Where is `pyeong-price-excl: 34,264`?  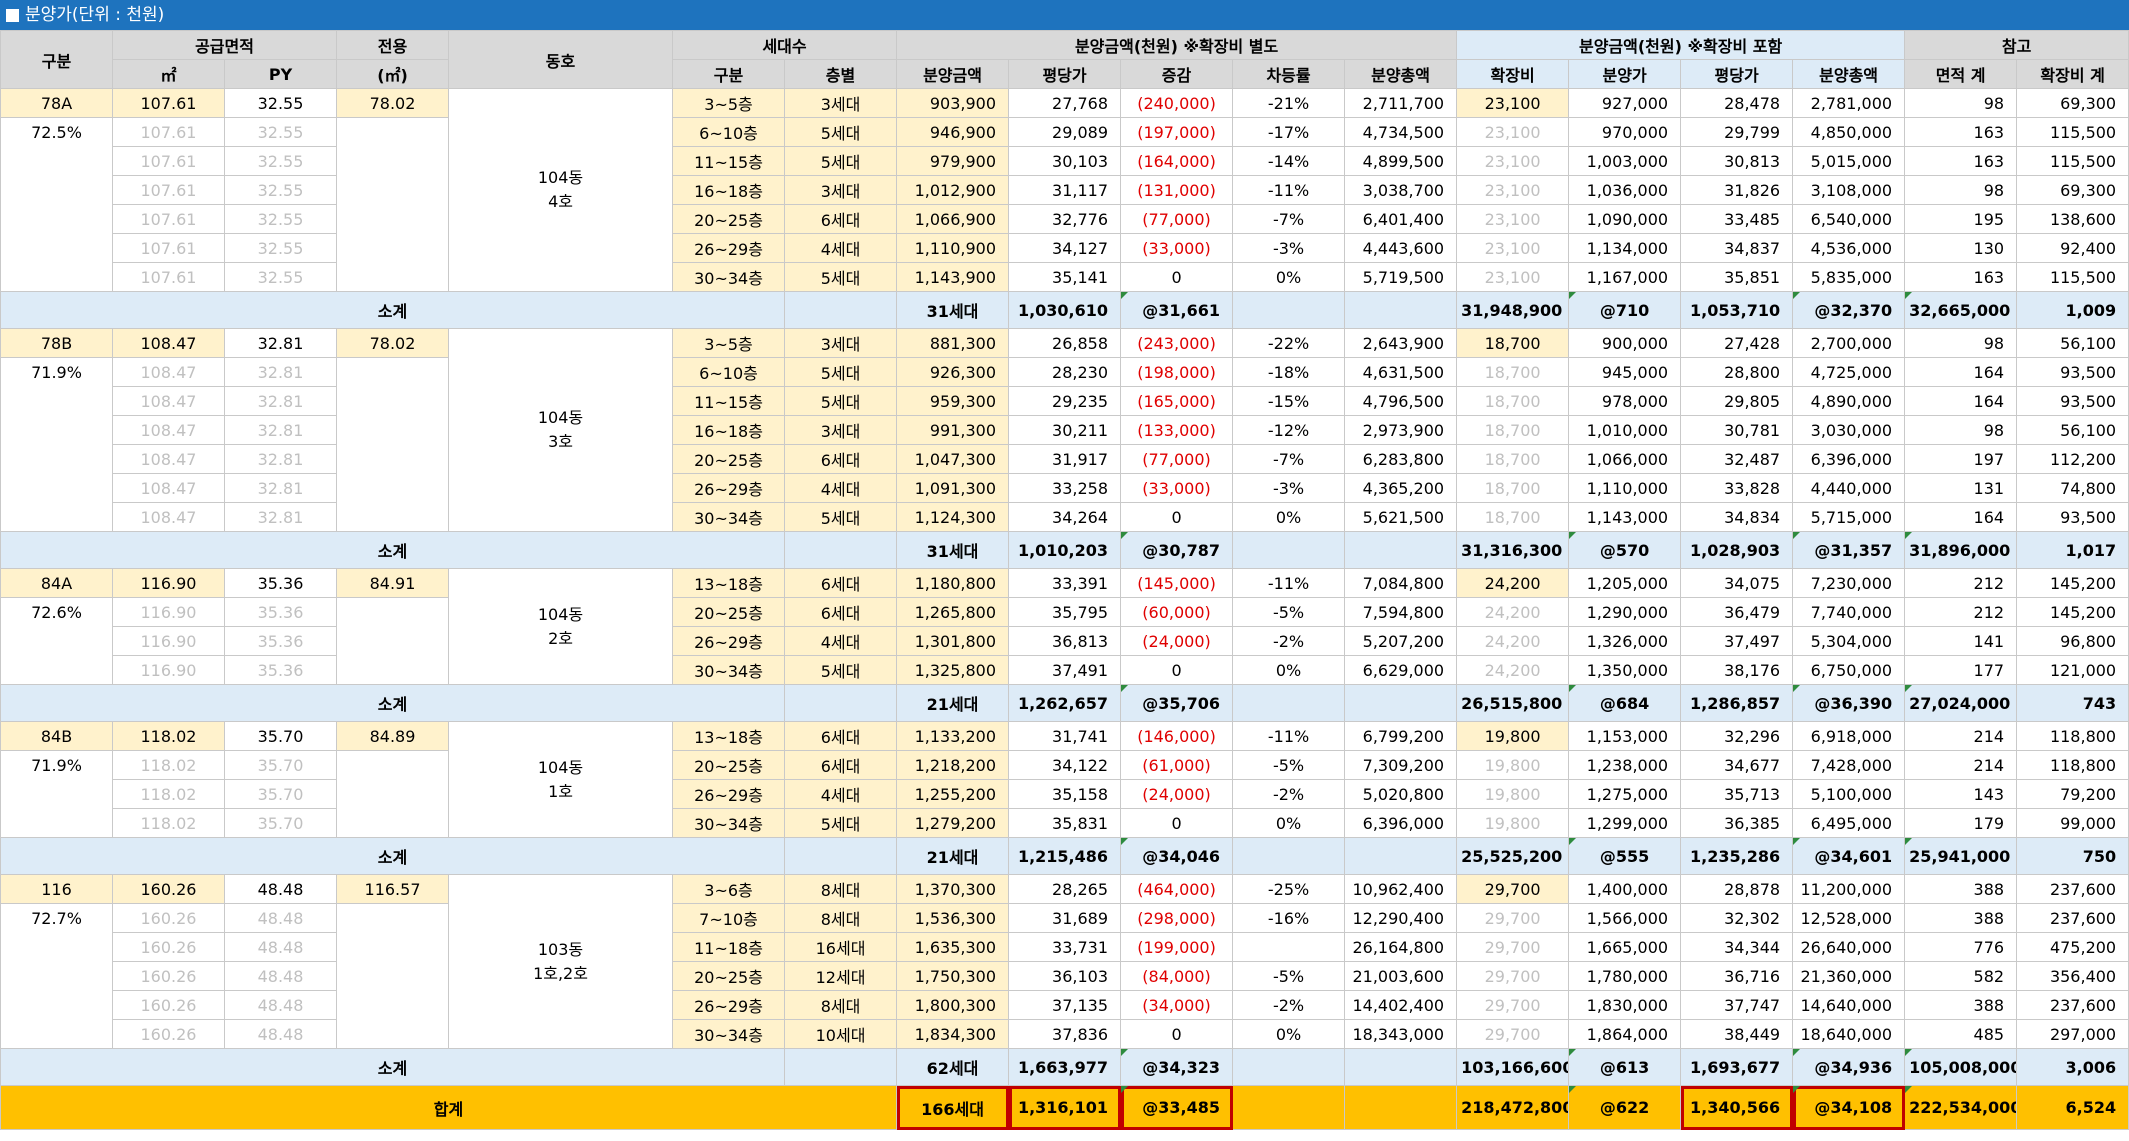 pyeong-price-excl: 34,264 is located at coordinates (1065, 517).